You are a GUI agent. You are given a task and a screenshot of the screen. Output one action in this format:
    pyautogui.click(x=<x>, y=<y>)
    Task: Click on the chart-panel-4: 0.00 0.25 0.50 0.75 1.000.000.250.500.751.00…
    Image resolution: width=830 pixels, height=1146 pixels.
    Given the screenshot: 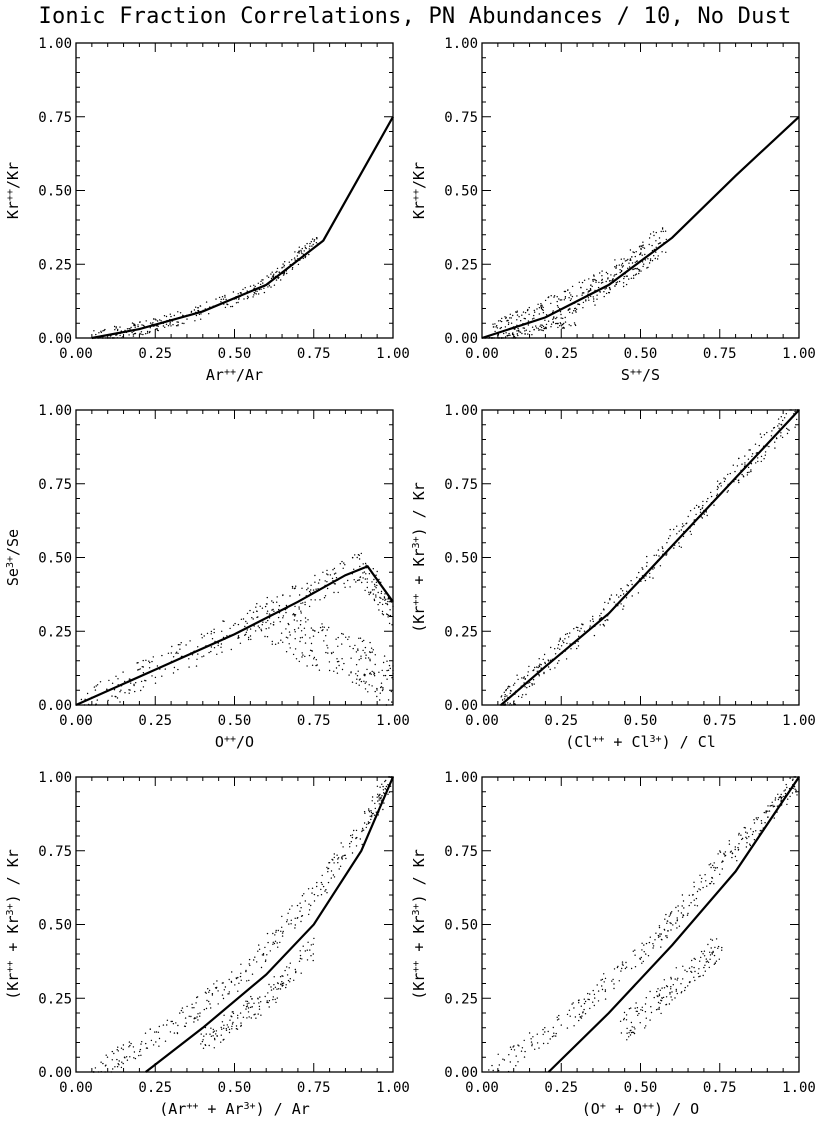 What is the action you would take?
    pyautogui.click(x=613, y=577)
    